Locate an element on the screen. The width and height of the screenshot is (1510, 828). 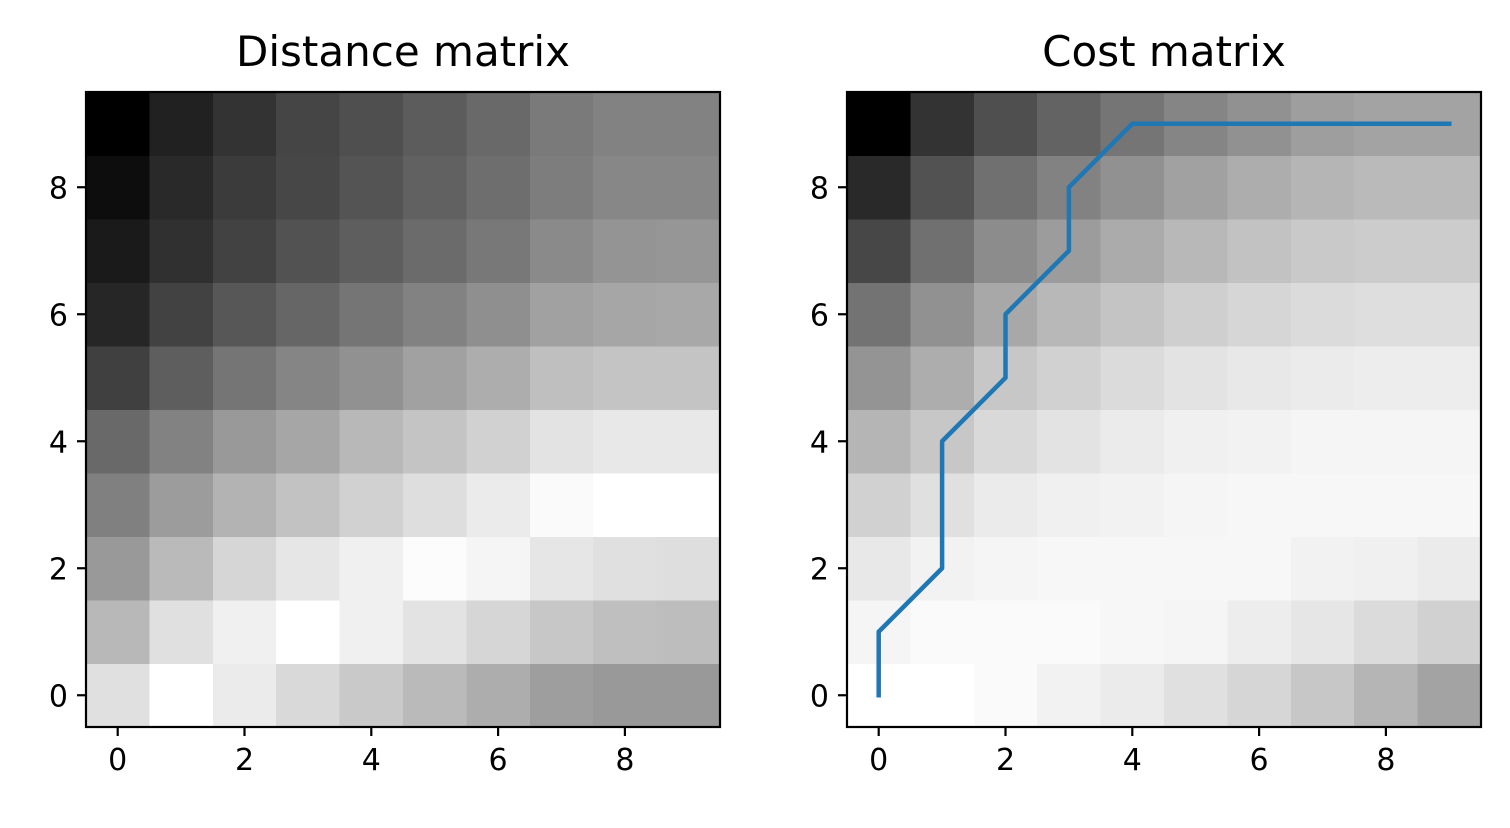
y-tick-label: 0 is located at coordinates (58, 696).